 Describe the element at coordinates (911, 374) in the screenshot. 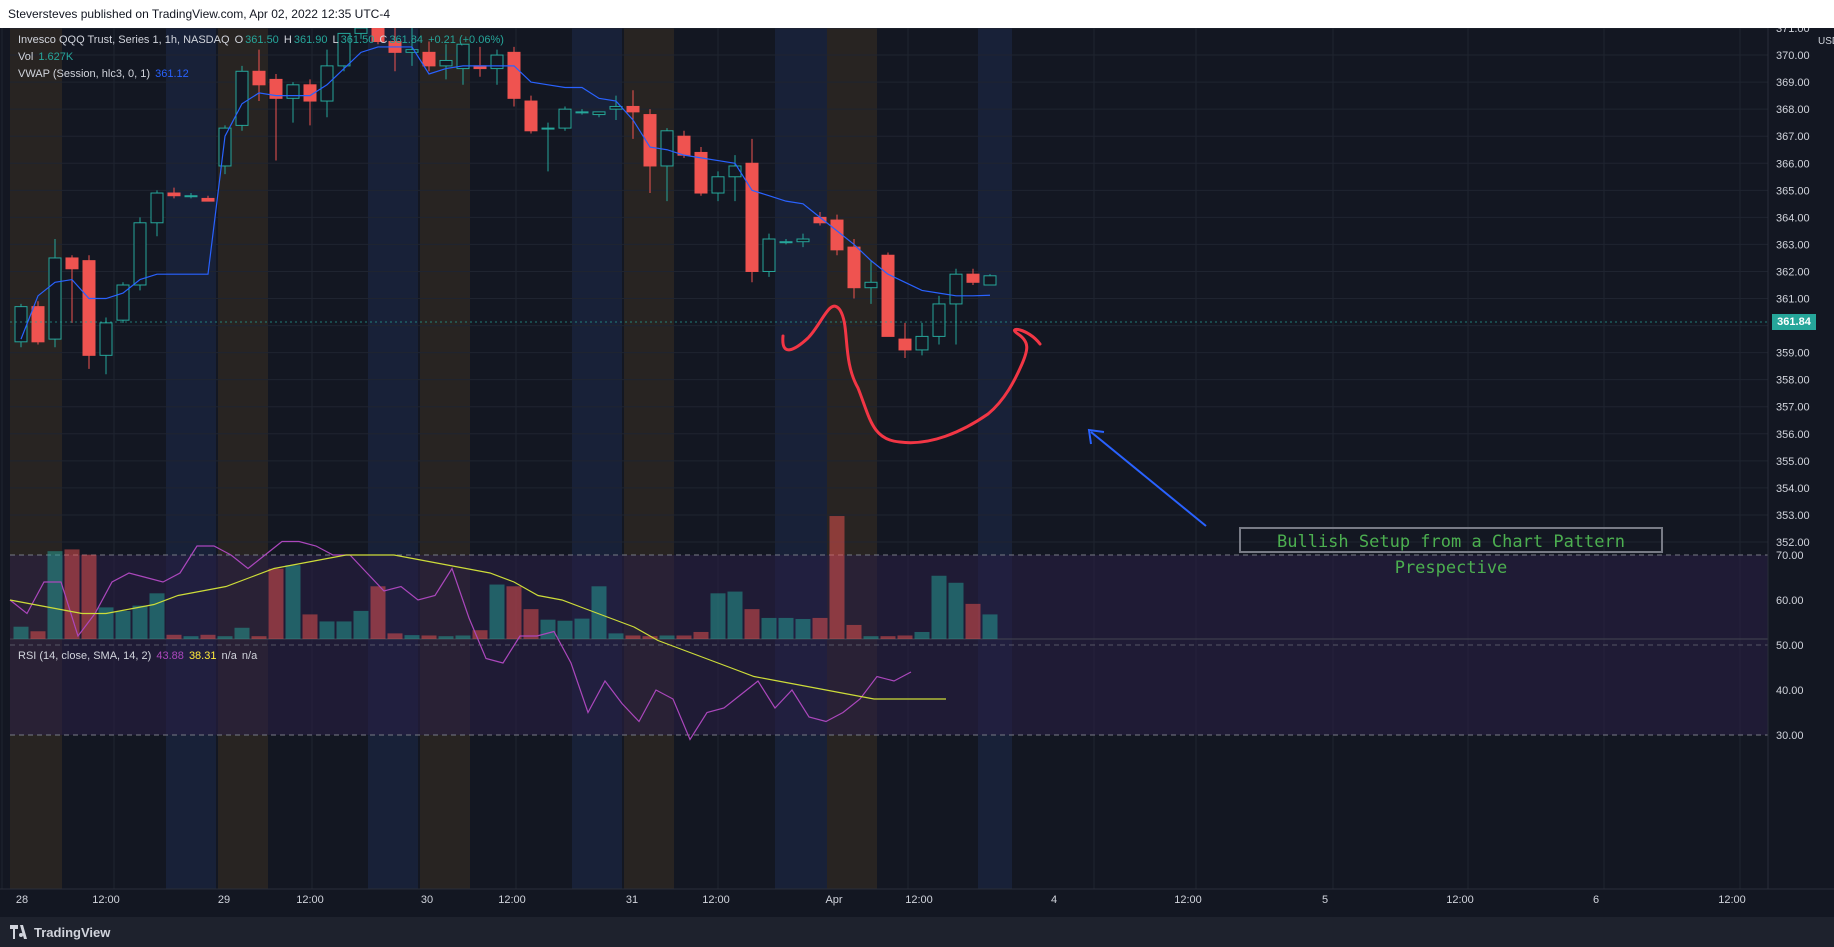

I see `hand-drawn-cup-pattern` at that location.